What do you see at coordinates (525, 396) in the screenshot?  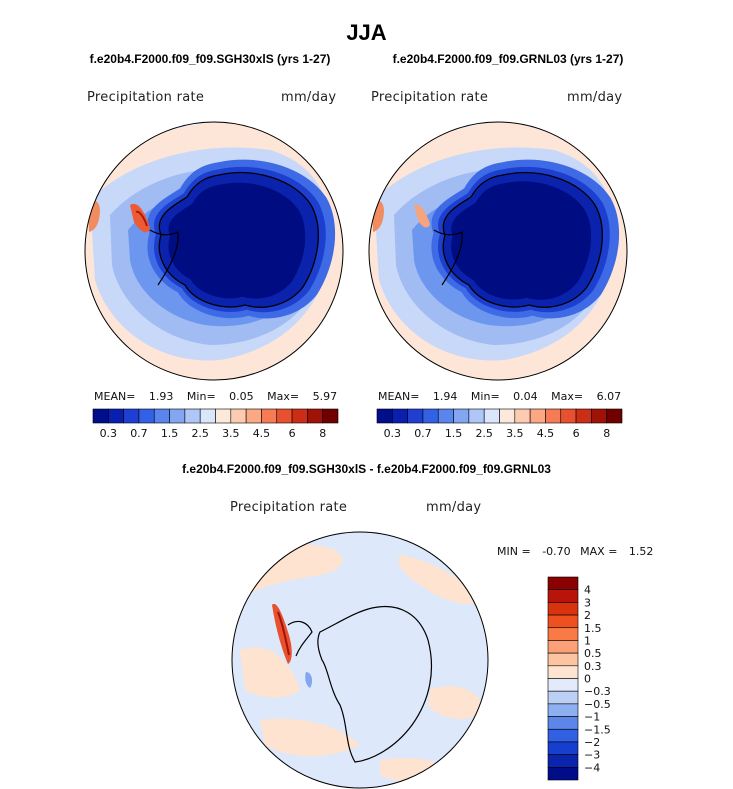 I see `min-value: 0.04` at bounding box center [525, 396].